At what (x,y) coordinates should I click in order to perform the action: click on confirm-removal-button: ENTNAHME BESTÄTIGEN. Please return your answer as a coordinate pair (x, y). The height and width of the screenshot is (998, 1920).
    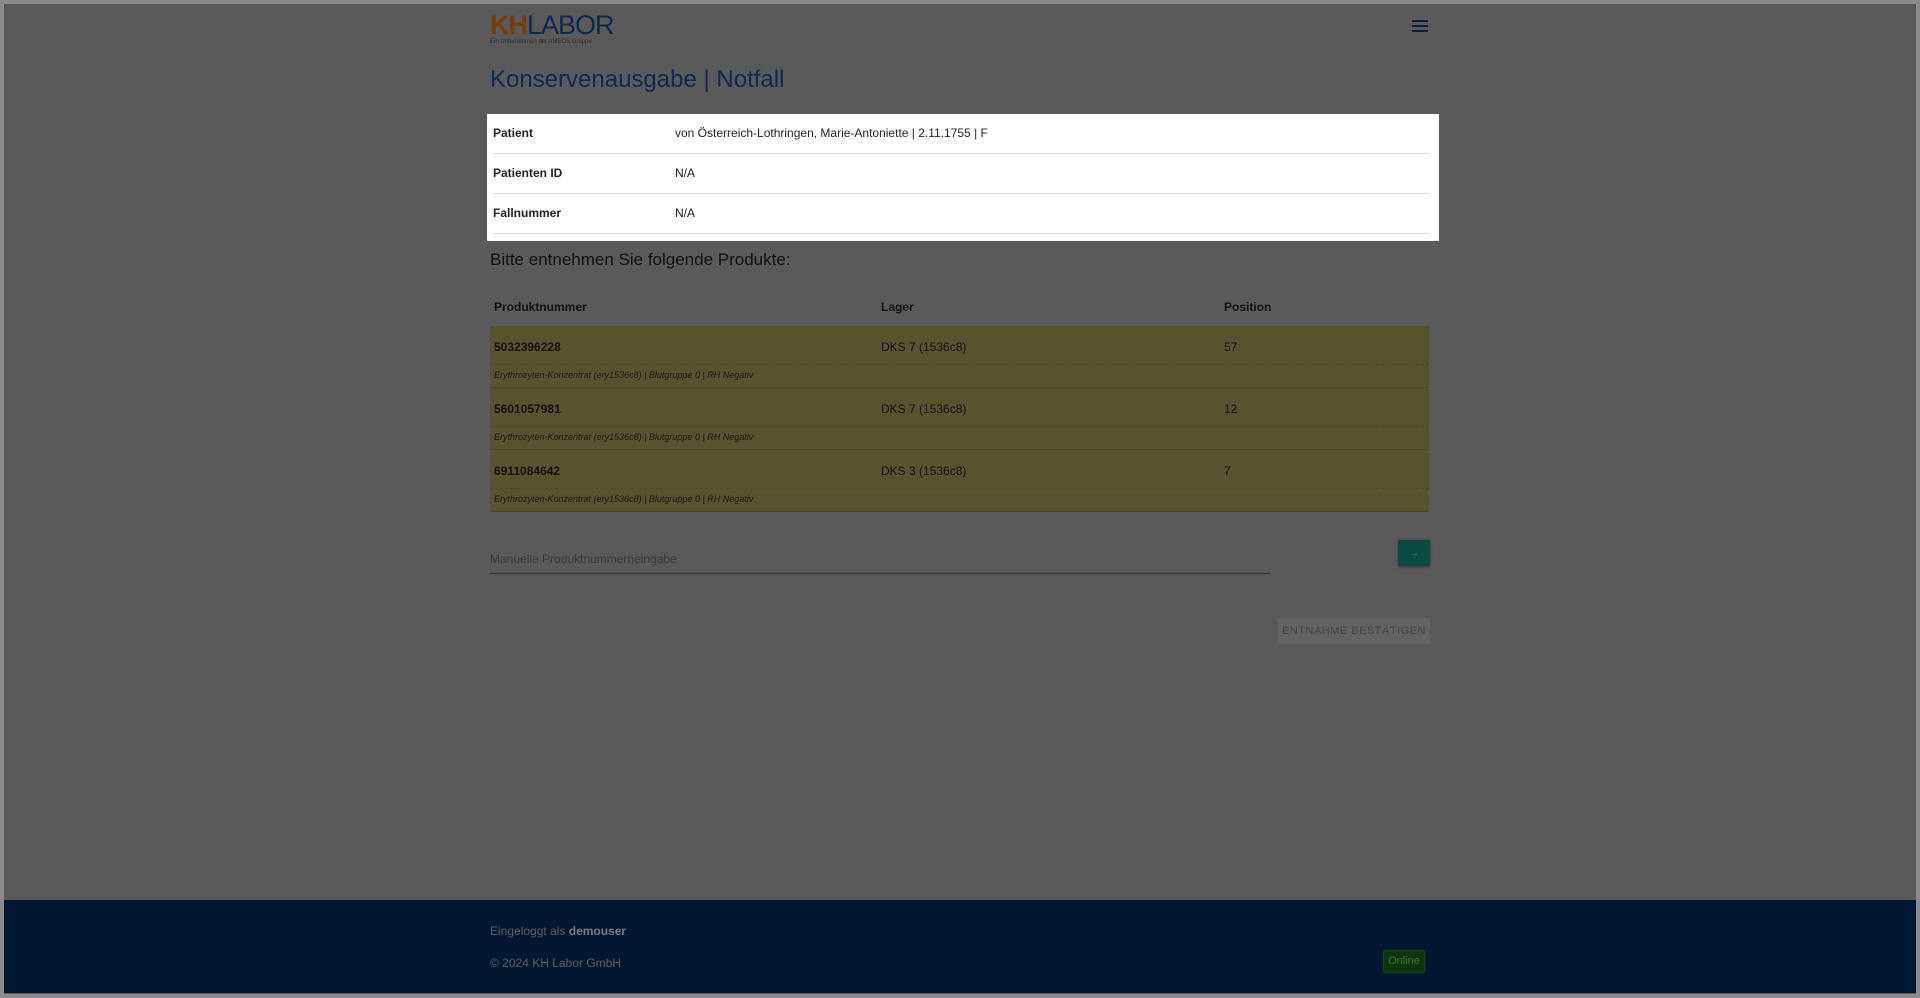
    Looking at the image, I should click on (1354, 631).